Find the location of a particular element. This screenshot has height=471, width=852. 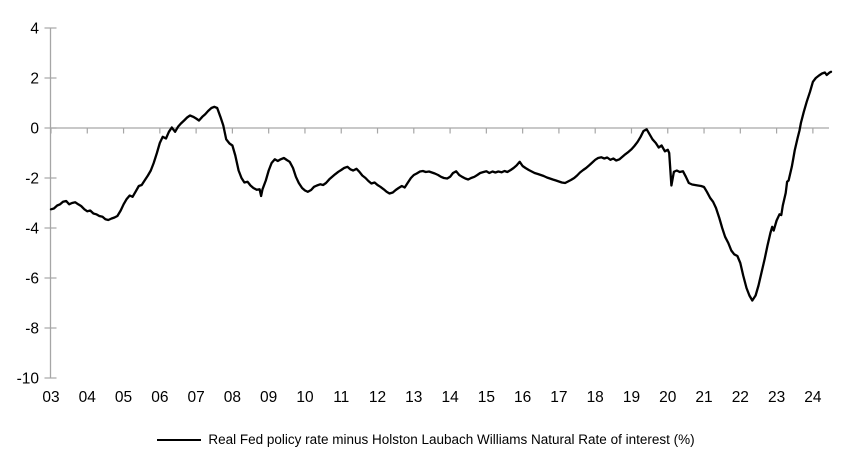

x-tick-label: 03 is located at coordinates (50, 397).